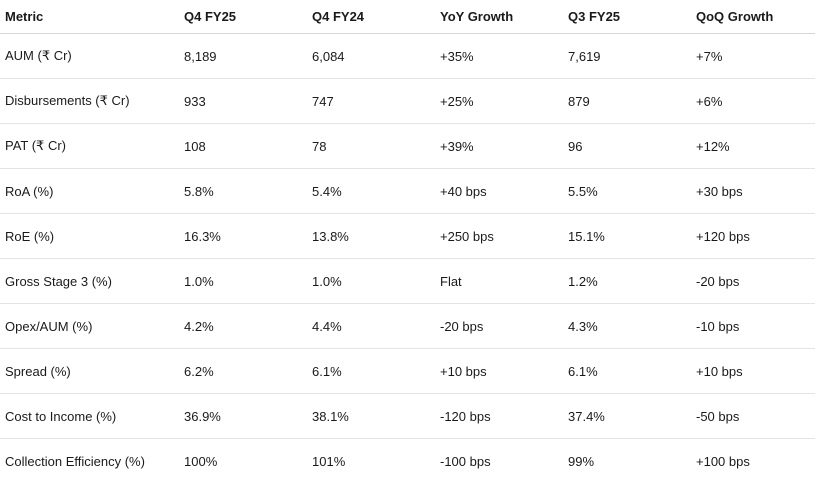  I want to click on table-row: Opex/AUM (%) 4.2% 4.4% -20 bps 4.3% -10 bps, so click(407, 326).